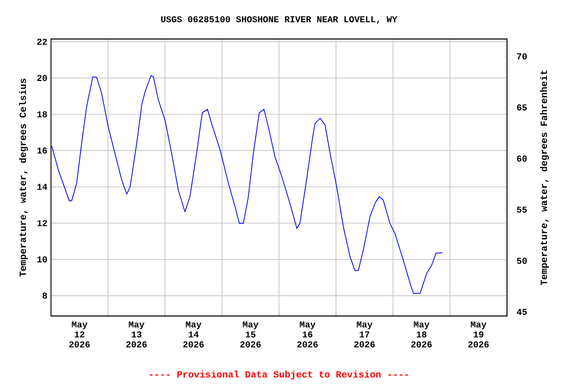 The width and height of the screenshot is (576, 384). I want to click on x-tick-label: May 19 2026, so click(478, 335).